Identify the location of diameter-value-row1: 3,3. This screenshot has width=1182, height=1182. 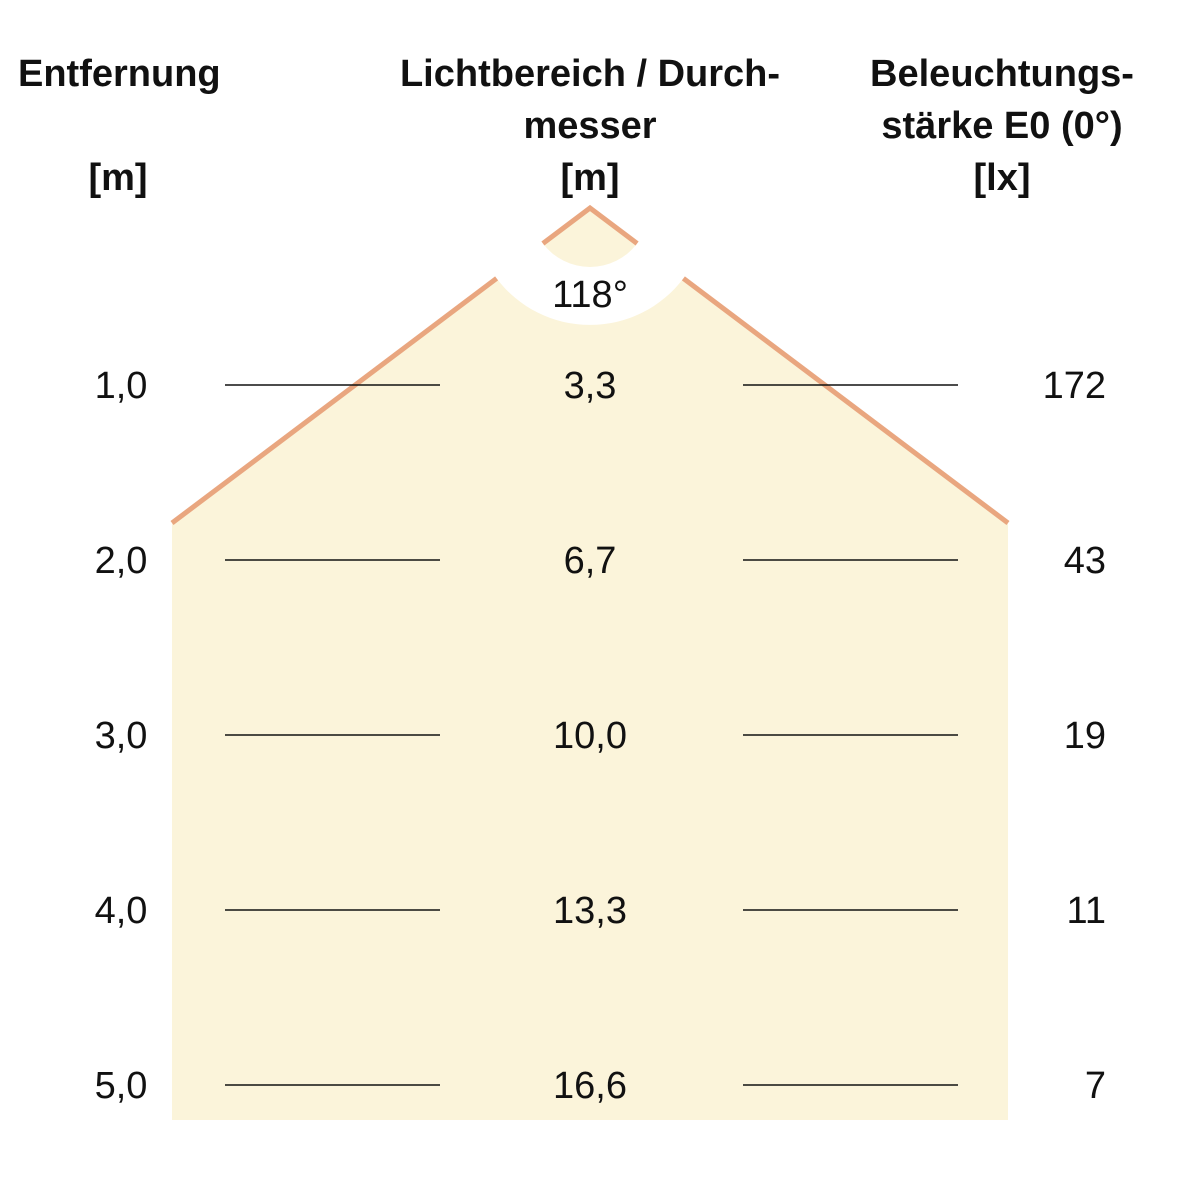
(590, 386).